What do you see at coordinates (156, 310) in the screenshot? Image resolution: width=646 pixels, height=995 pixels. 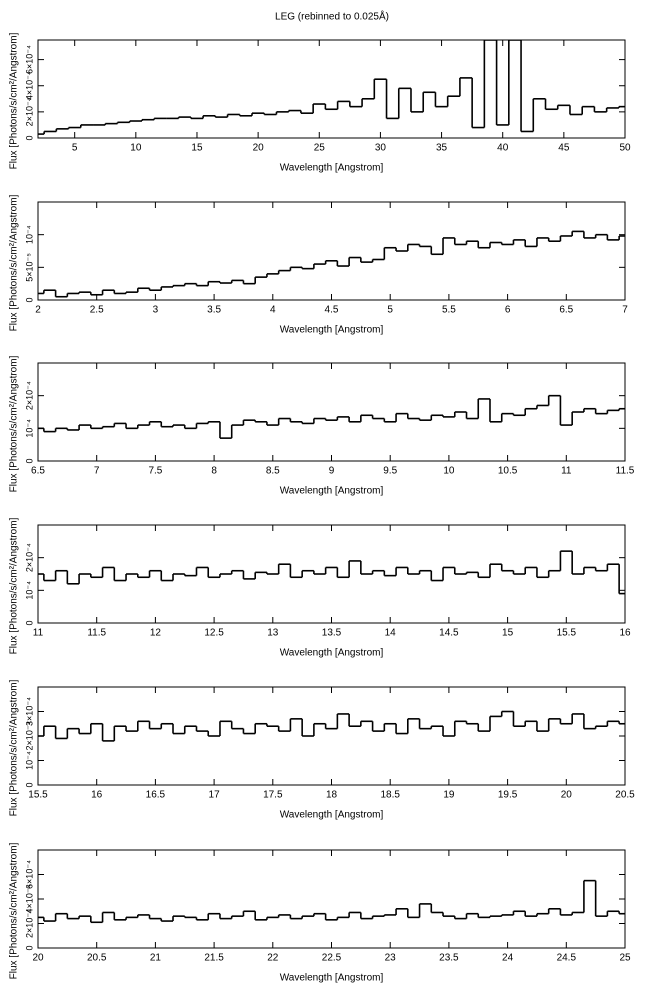 I see `x-tick-label: 3` at bounding box center [156, 310].